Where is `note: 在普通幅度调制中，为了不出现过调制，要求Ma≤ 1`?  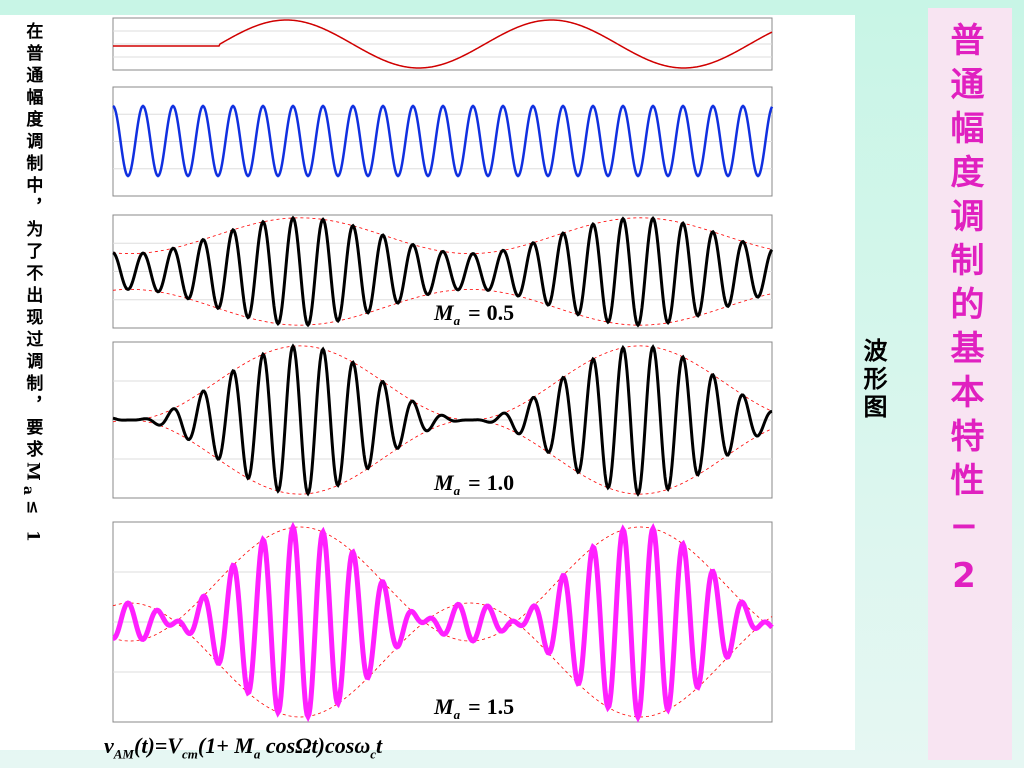 note: 在普通幅度调制中，为了不出现过调制，要求Ma≤ 1 is located at coordinates (32, 284).